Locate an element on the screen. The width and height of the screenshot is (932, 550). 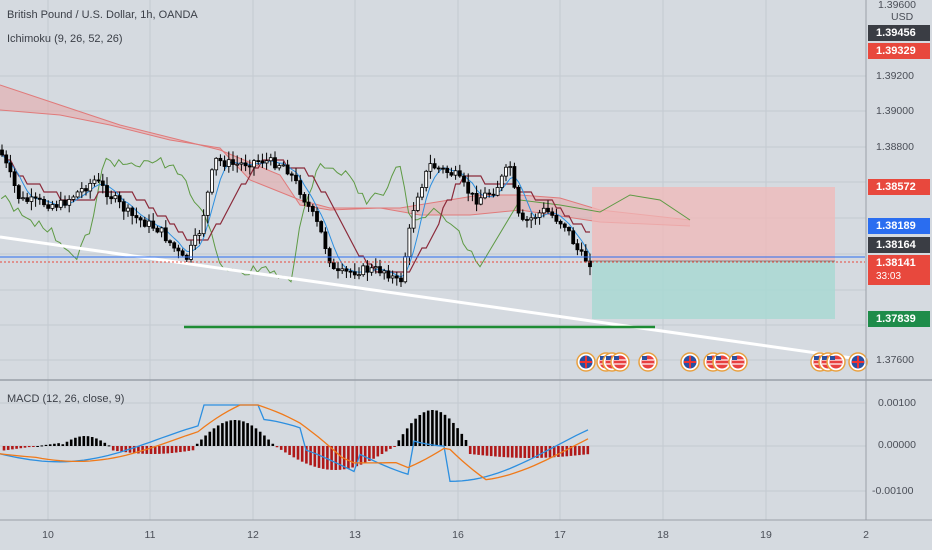
time-tick: 16 is located at coordinates (458, 535).